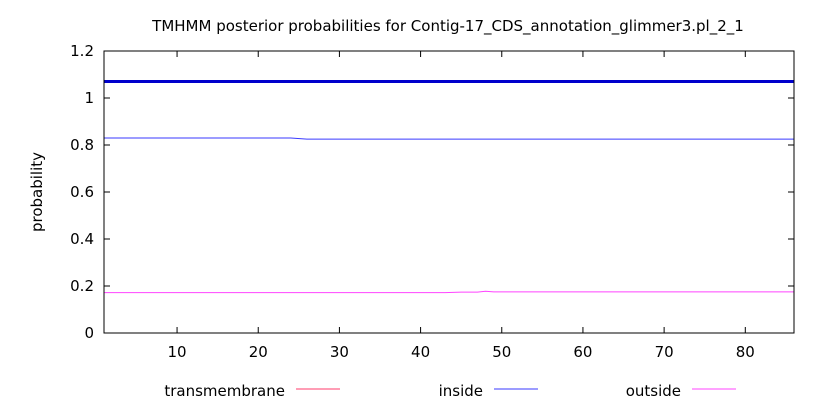  Describe the element at coordinates (461, 391) in the screenshot. I see `legend-label-inside: inside` at that location.